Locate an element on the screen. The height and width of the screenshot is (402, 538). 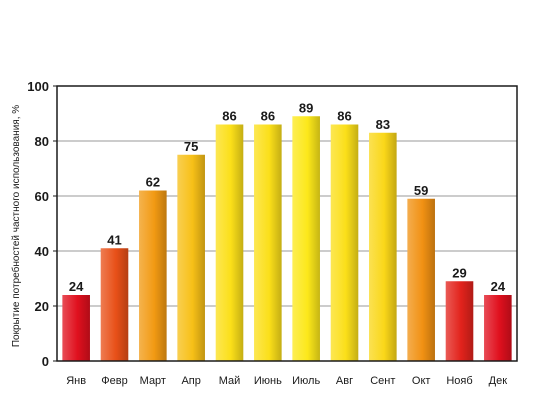
bar-Июль is located at coordinates (306, 238).